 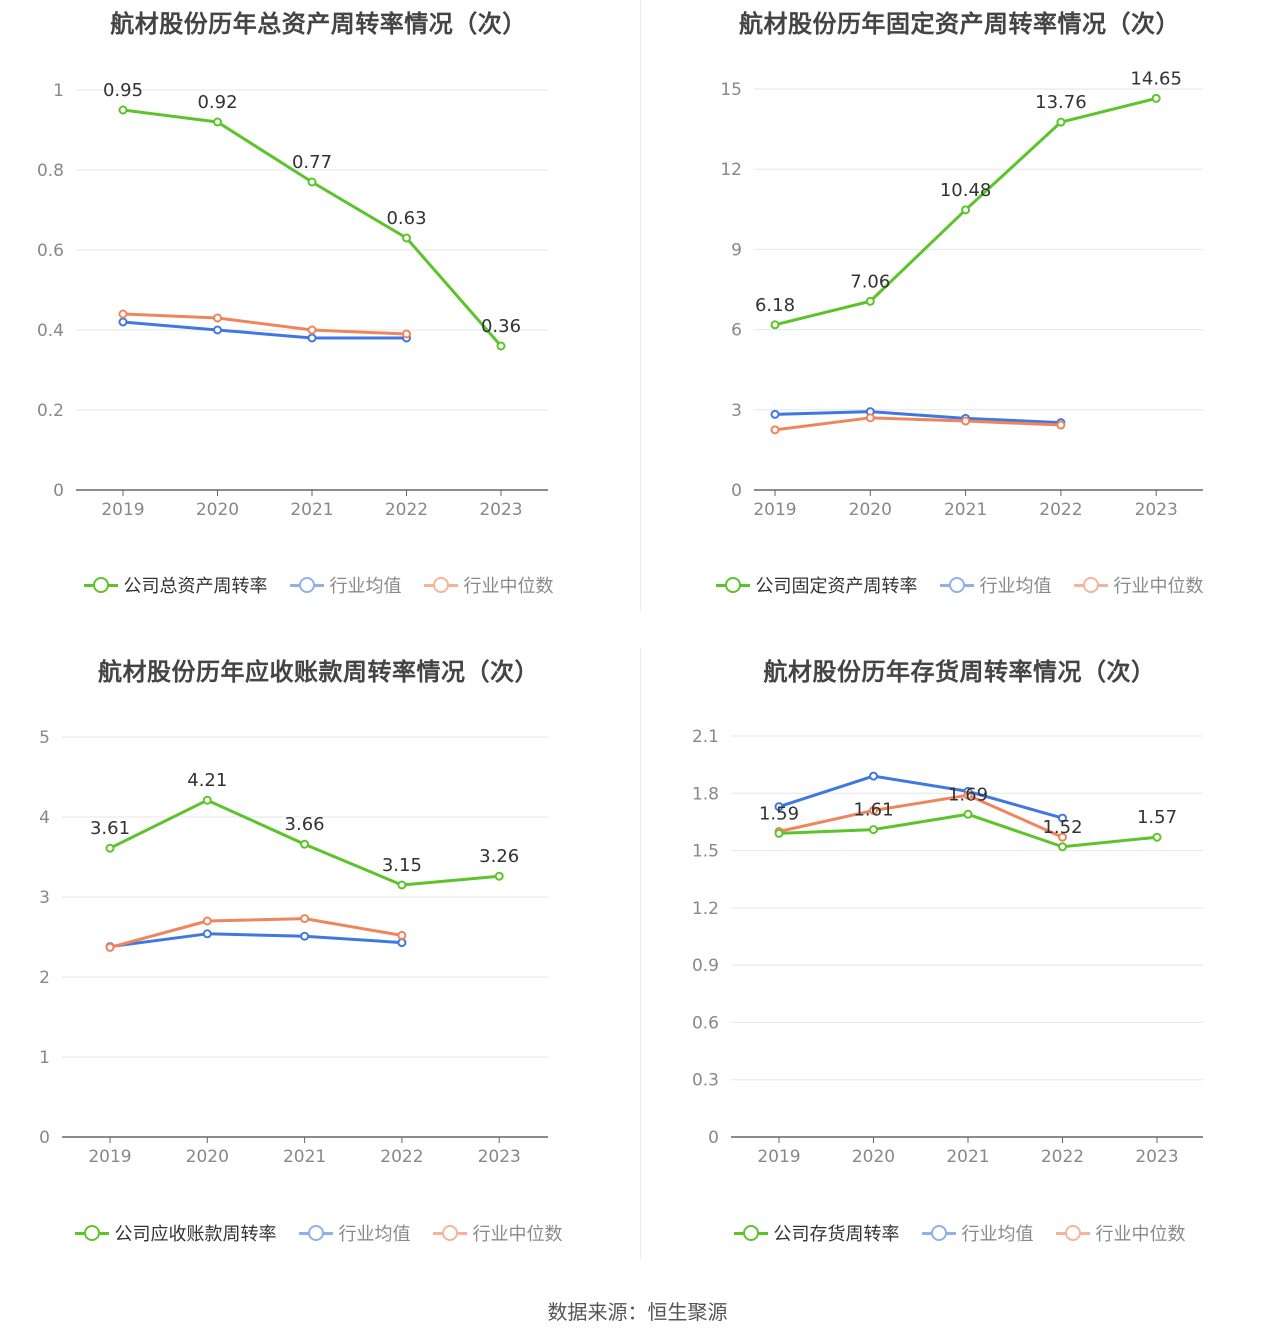 What do you see at coordinates (217, 510) in the screenshot?
I see `x-tick-label: 2020` at bounding box center [217, 510].